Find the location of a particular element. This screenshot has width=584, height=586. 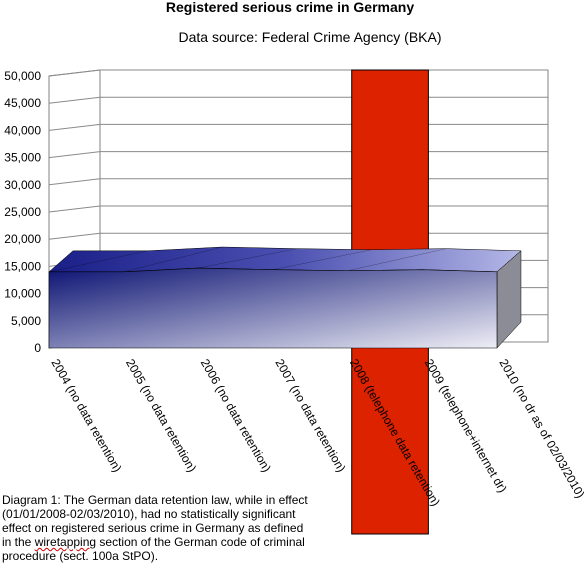

x-tick-label: 2007 (no data retention) is located at coordinates (310, 416).